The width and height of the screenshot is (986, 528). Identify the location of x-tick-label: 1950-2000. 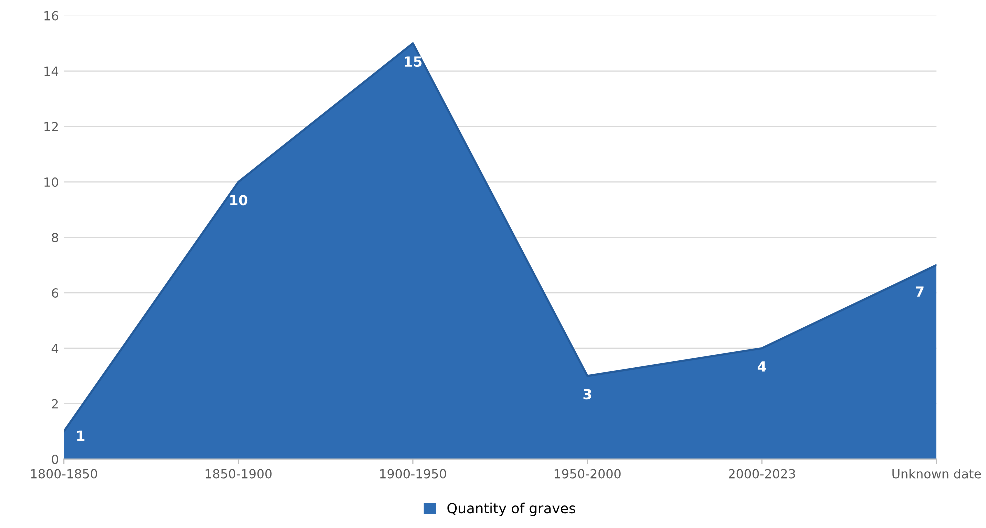
(587, 474).